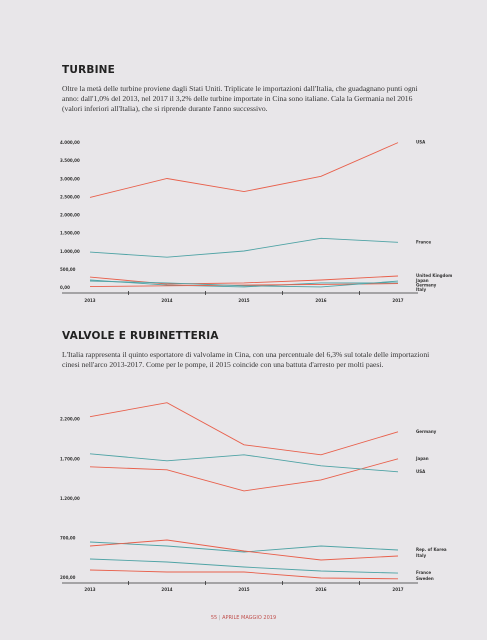 This screenshot has height=640, width=487. I want to click on section-title: VALVOLE E RUBINETTERIA, so click(140, 336).